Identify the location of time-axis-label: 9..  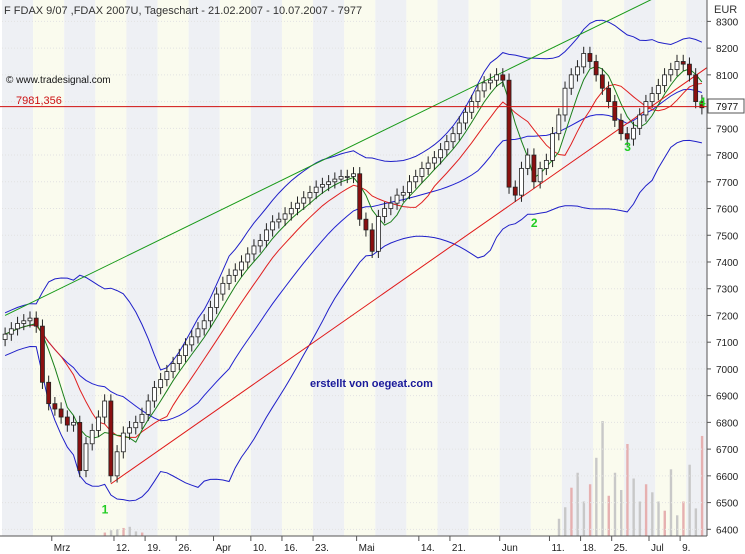
(686, 548).